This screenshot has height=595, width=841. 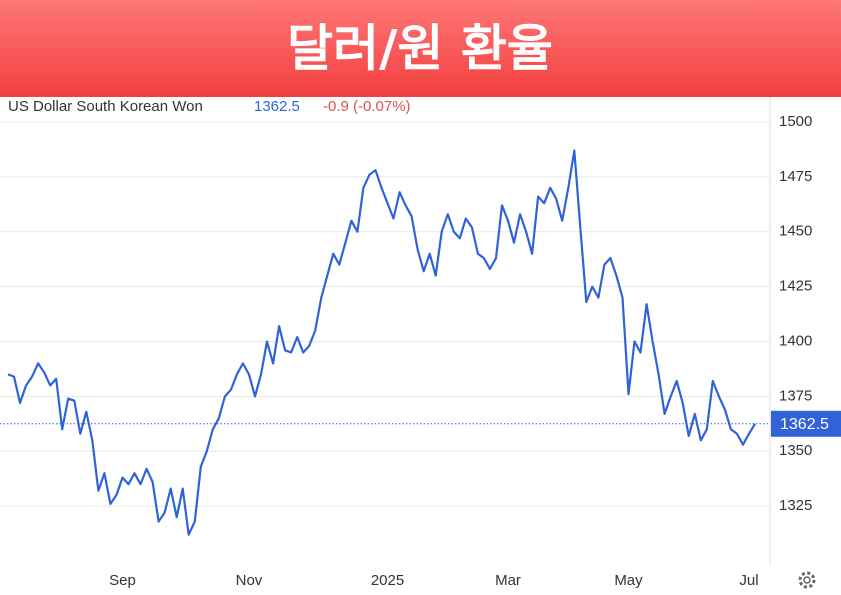 I want to click on chart-title: 달러/원 환율, so click(x=420, y=49).